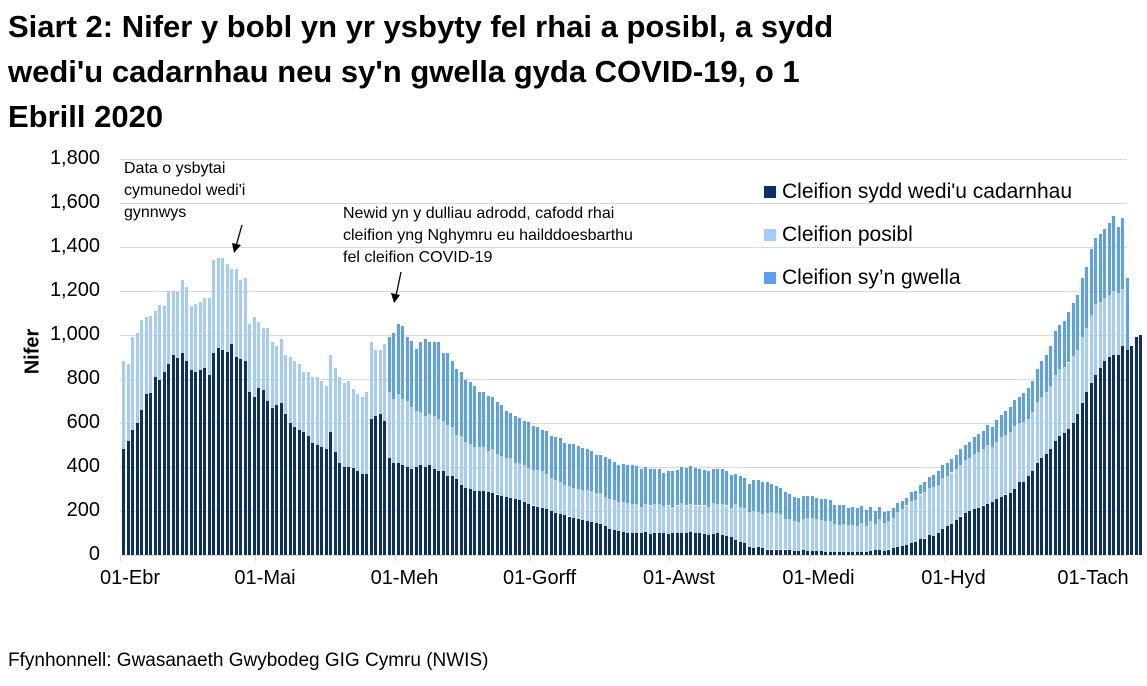  Describe the element at coordinates (86, 116) in the screenshot. I see `title-line-3: Ebrill 2020` at that location.